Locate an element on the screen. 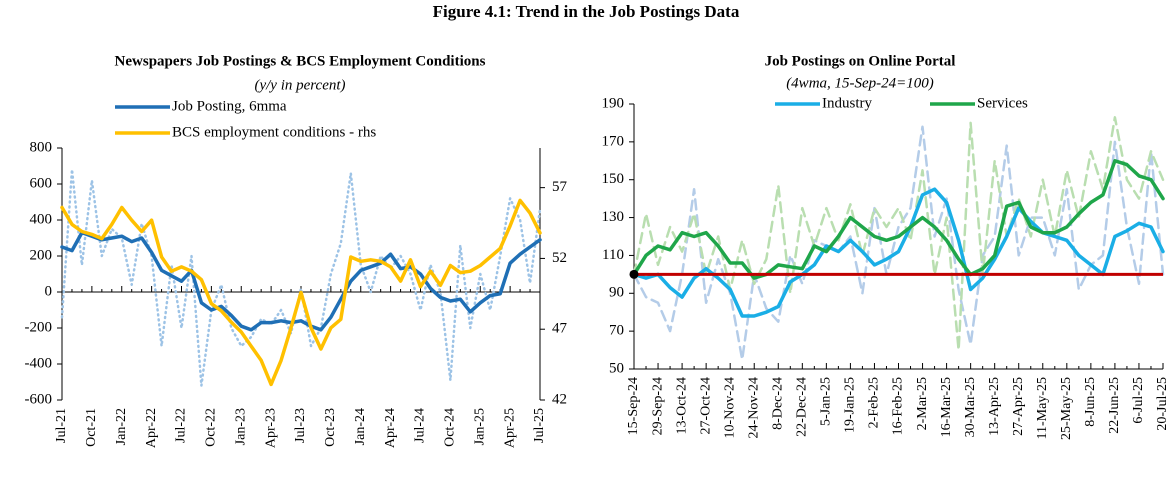 Image resolution: width=1173 pixels, height=477 pixels. x-tick-label: 25-May-25 is located at coordinates (1066, 408).